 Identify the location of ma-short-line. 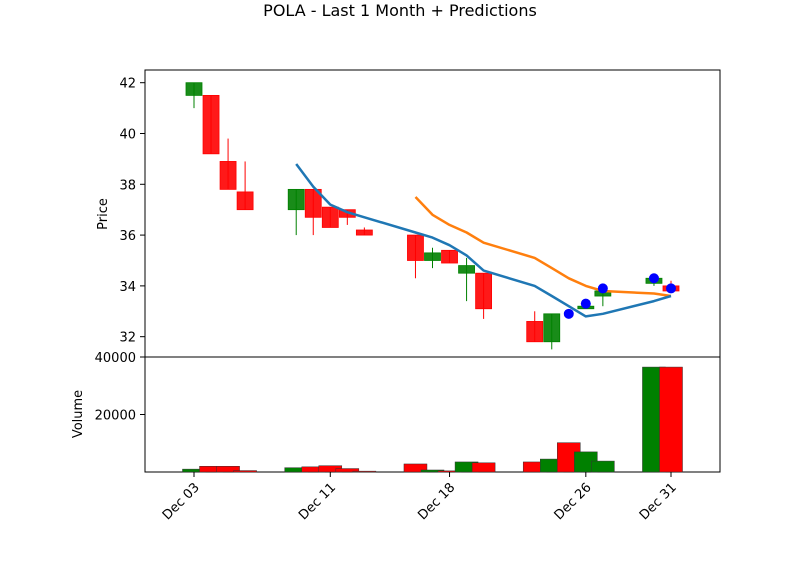
(483, 240).